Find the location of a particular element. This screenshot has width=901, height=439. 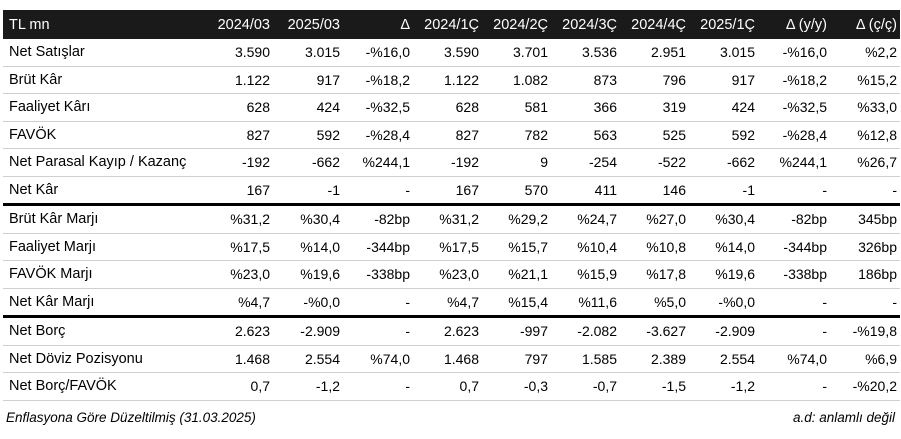

table-cell: -997 is located at coordinates (516, 330).